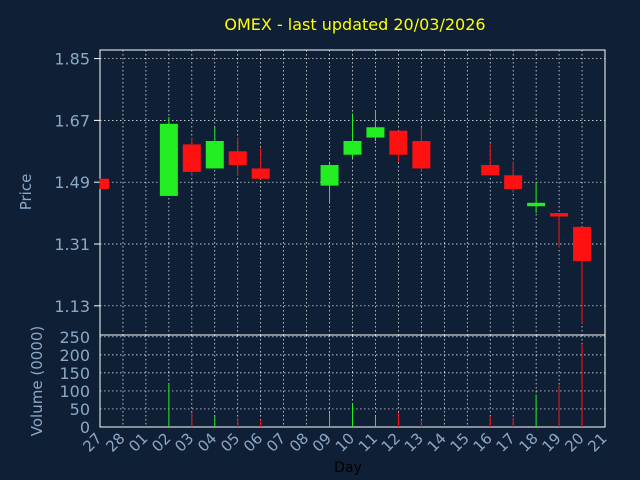  Describe the element at coordinates (26, 192) in the screenshot. I see `price-axis-label: Price` at that location.